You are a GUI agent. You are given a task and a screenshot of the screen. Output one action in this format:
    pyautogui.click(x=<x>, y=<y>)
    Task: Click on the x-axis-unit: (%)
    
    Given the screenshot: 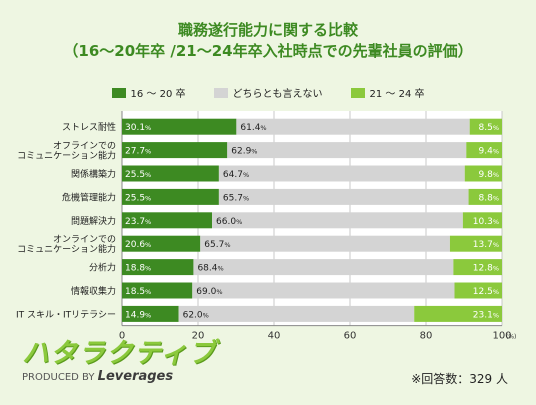 What is the action you would take?
    pyautogui.click(x=511, y=337)
    